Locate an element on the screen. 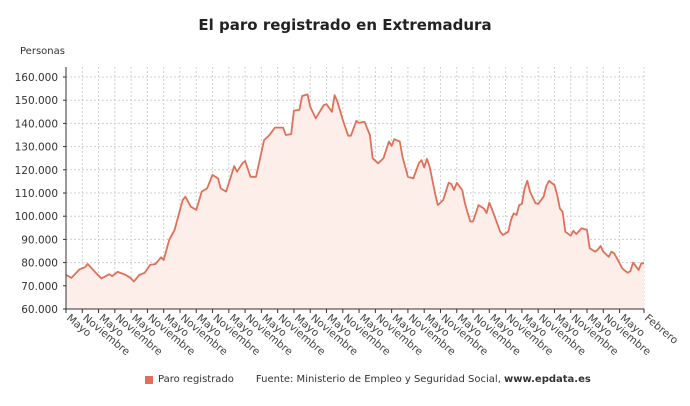 The image size is (690, 406). x-tick-label: Febrero is located at coordinates (661, 329).